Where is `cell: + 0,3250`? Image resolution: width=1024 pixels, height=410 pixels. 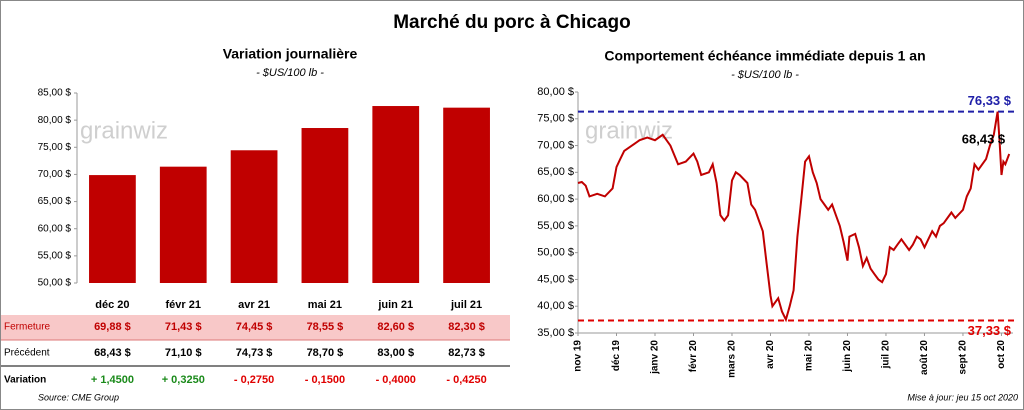
cell: + 0,3250 is located at coordinates (183, 380).